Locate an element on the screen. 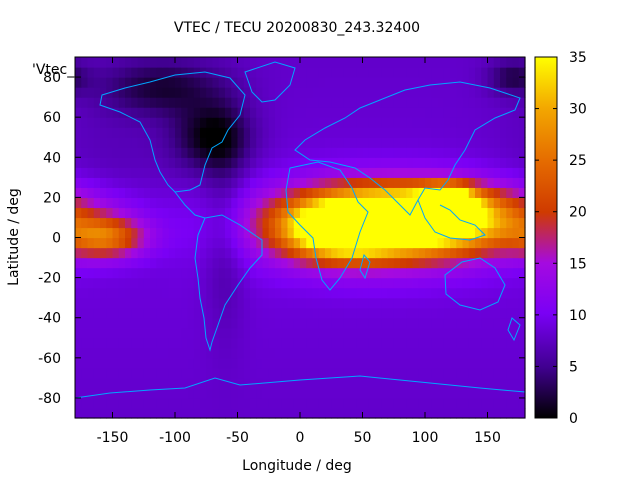  colorbar-tick-label: 10 is located at coordinates (578, 316).